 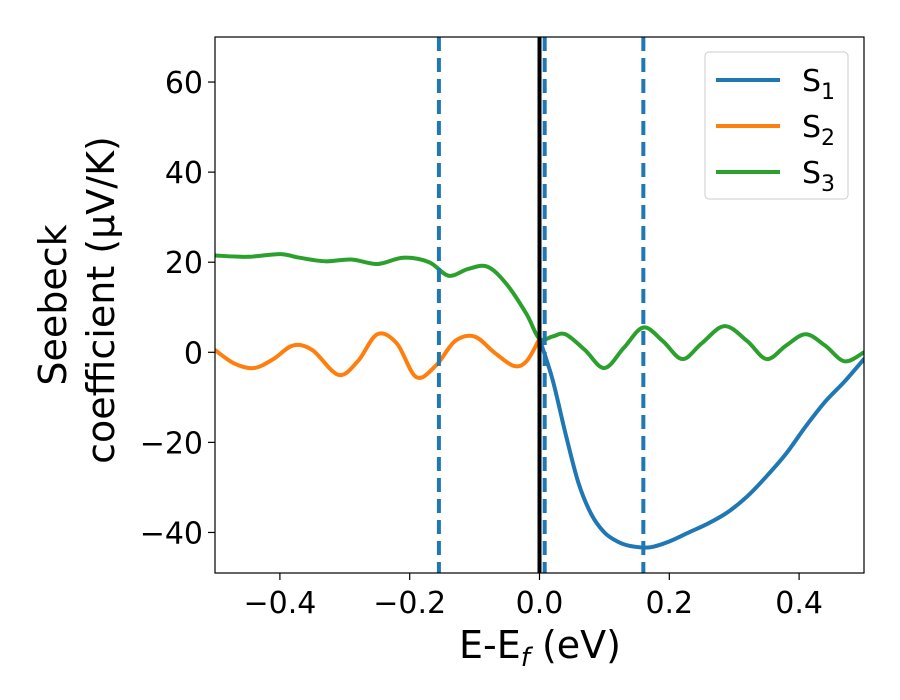 I want to click on series-line-s2, so click(x=378, y=355).